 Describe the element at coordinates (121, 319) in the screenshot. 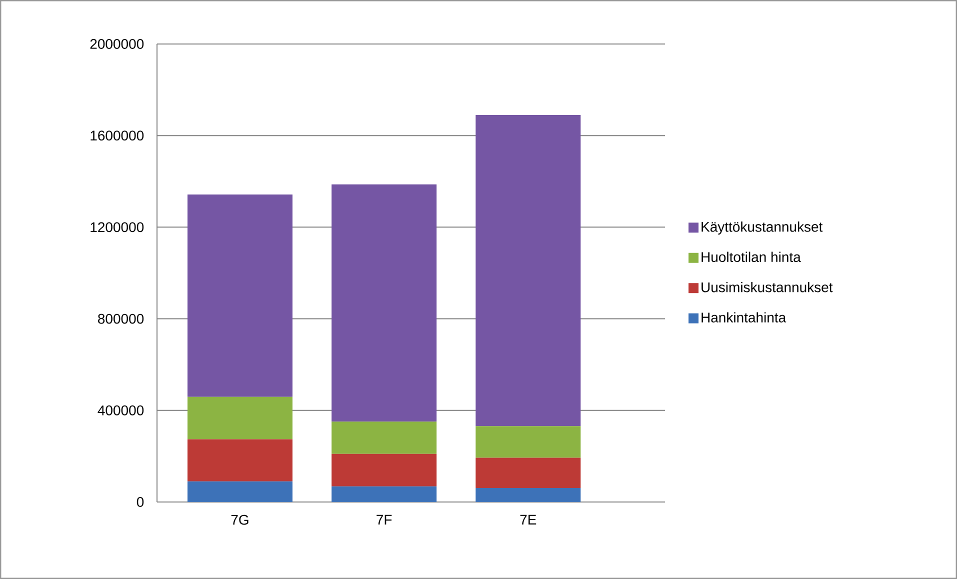

I see `y-tick-label: 800000` at that location.